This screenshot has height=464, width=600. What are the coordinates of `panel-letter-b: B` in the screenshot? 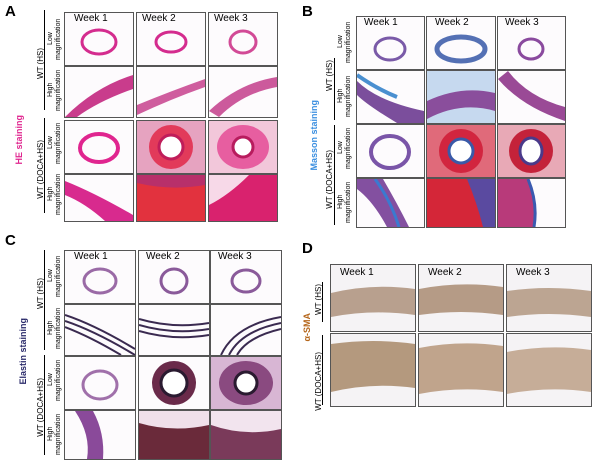 It's located at (307, 11).